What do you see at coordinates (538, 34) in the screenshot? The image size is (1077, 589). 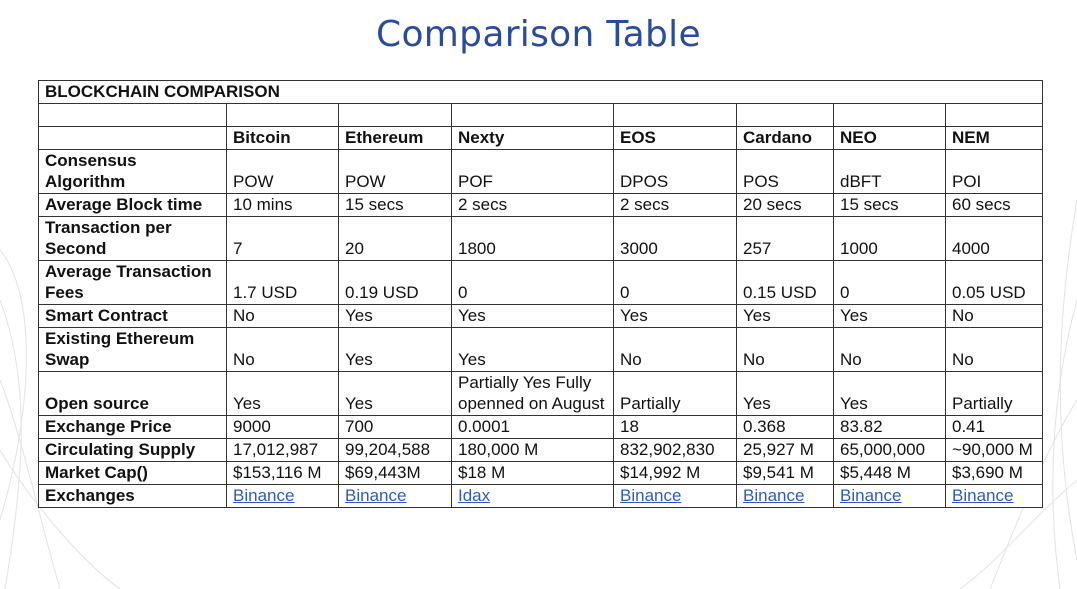 I see `page-title: Comparison Table` at bounding box center [538, 34].